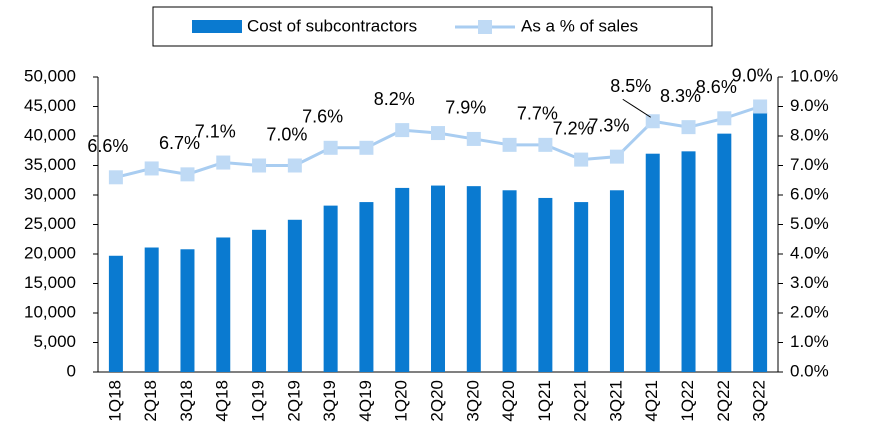 This screenshot has height=440, width=875. What do you see at coordinates (54, 341) in the screenshot?
I see `y-tick-label: 5,000` at bounding box center [54, 341].